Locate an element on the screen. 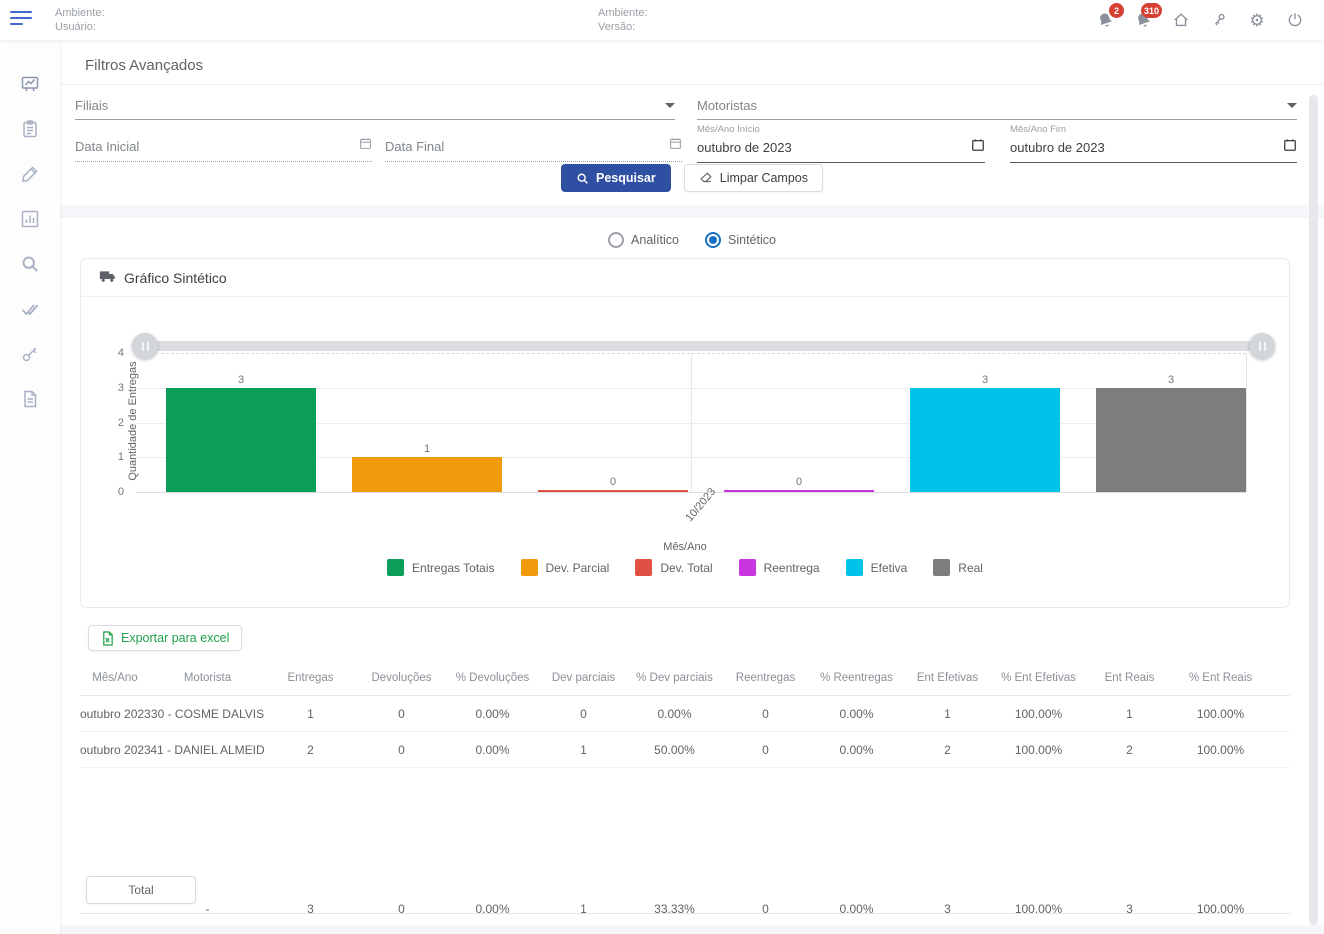  filiais-label: Filiais is located at coordinates (92, 105).